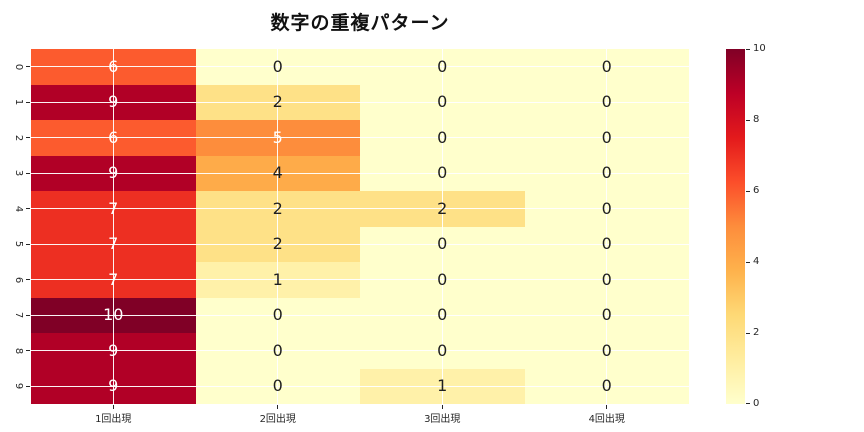 The image size is (864, 432). What do you see at coordinates (19, 102) in the screenshot?
I see `y-tick-label: 1` at bounding box center [19, 102].